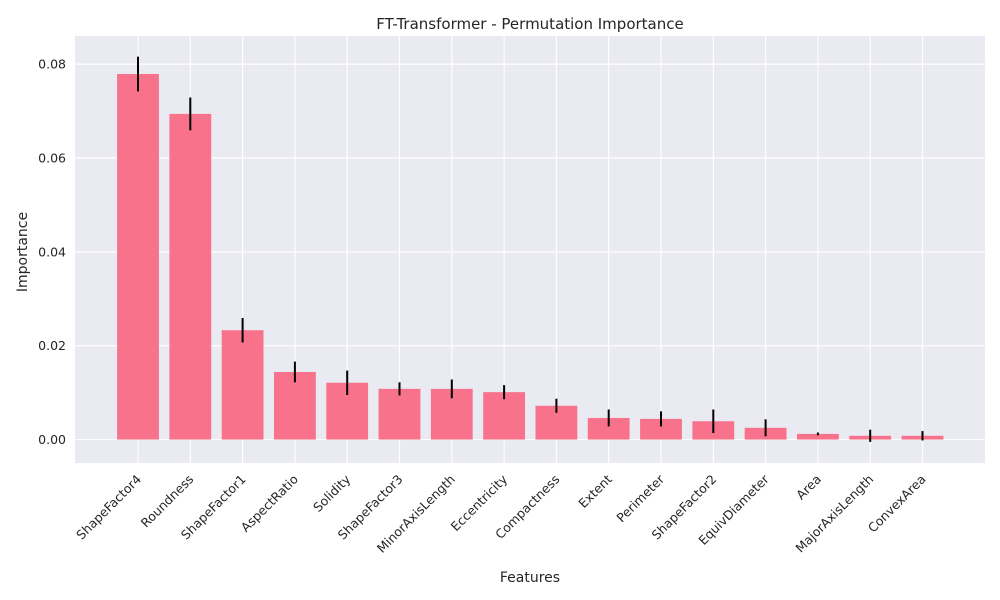 The image size is (1000, 600). I want to click on y-tick-label: 0.06, so click(52, 158).